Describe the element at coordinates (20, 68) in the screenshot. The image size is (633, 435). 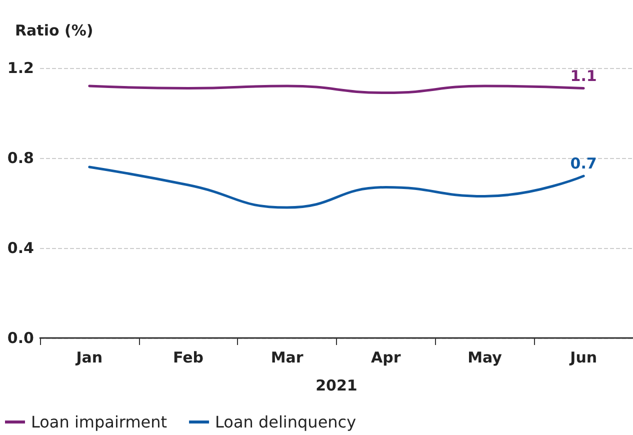
I see `y-tick-label: 1.2` at that location.